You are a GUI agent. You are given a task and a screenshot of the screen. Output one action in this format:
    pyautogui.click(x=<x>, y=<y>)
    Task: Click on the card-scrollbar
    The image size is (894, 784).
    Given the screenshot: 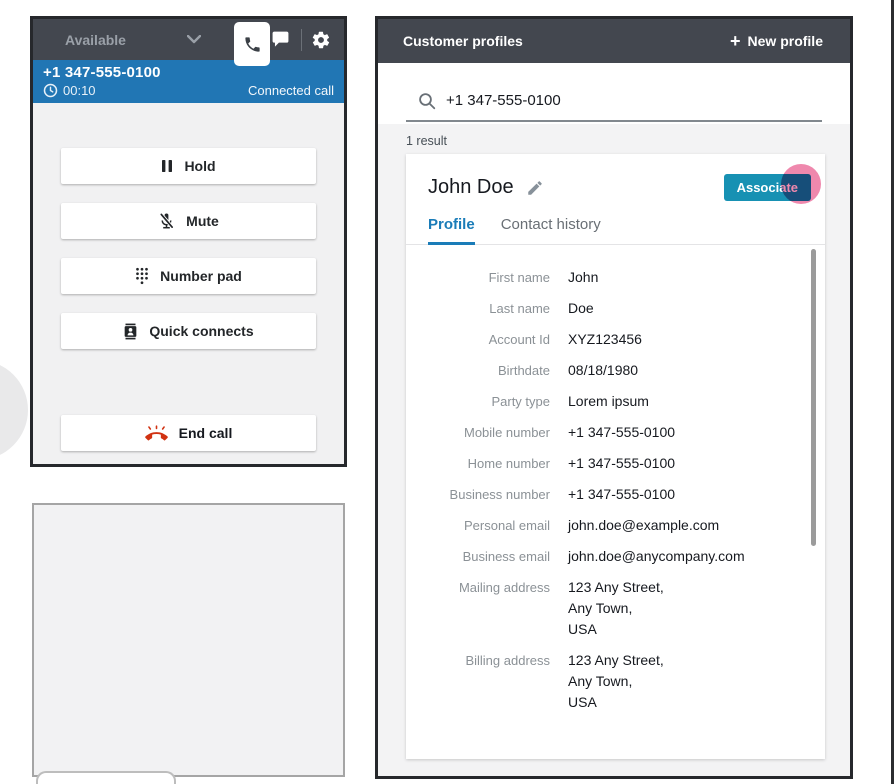 What is the action you would take?
    pyautogui.click(x=813, y=397)
    